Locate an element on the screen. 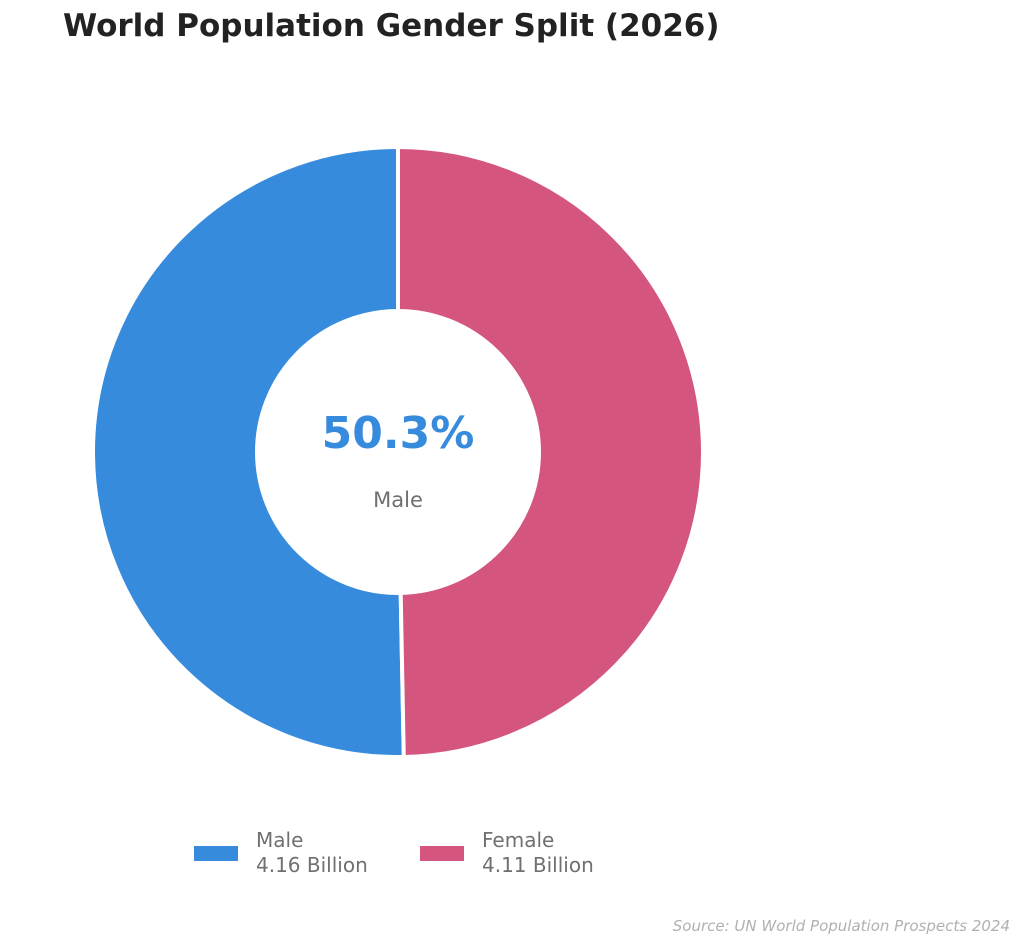 This screenshot has width=1024, height=950. legend-swatch-female is located at coordinates (442, 853).